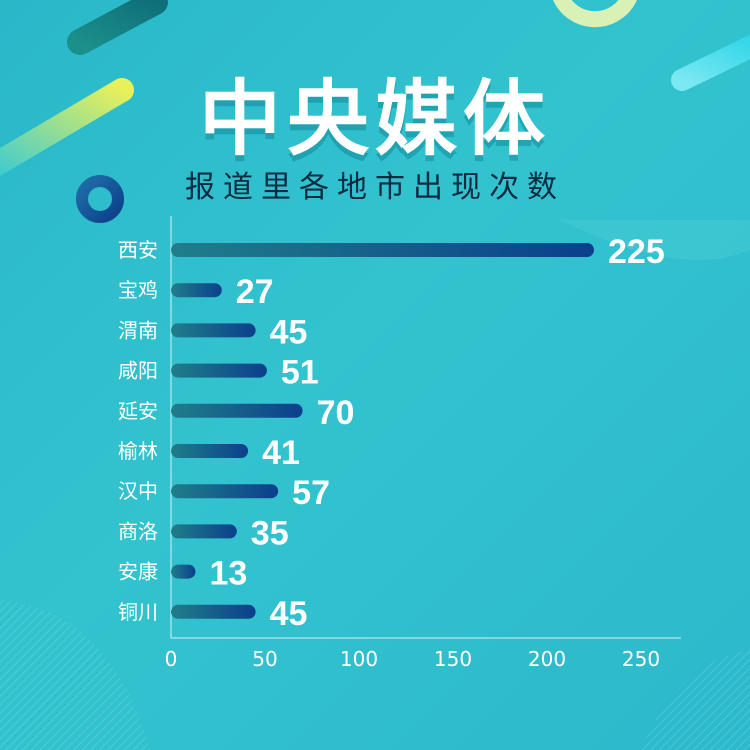 Image resolution: width=750 pixels, height=750 pixels. What do you see at coordinates (547, 659) in the screenshot?
I see `x-tick-label: 200` at bounding box center [547, 659].